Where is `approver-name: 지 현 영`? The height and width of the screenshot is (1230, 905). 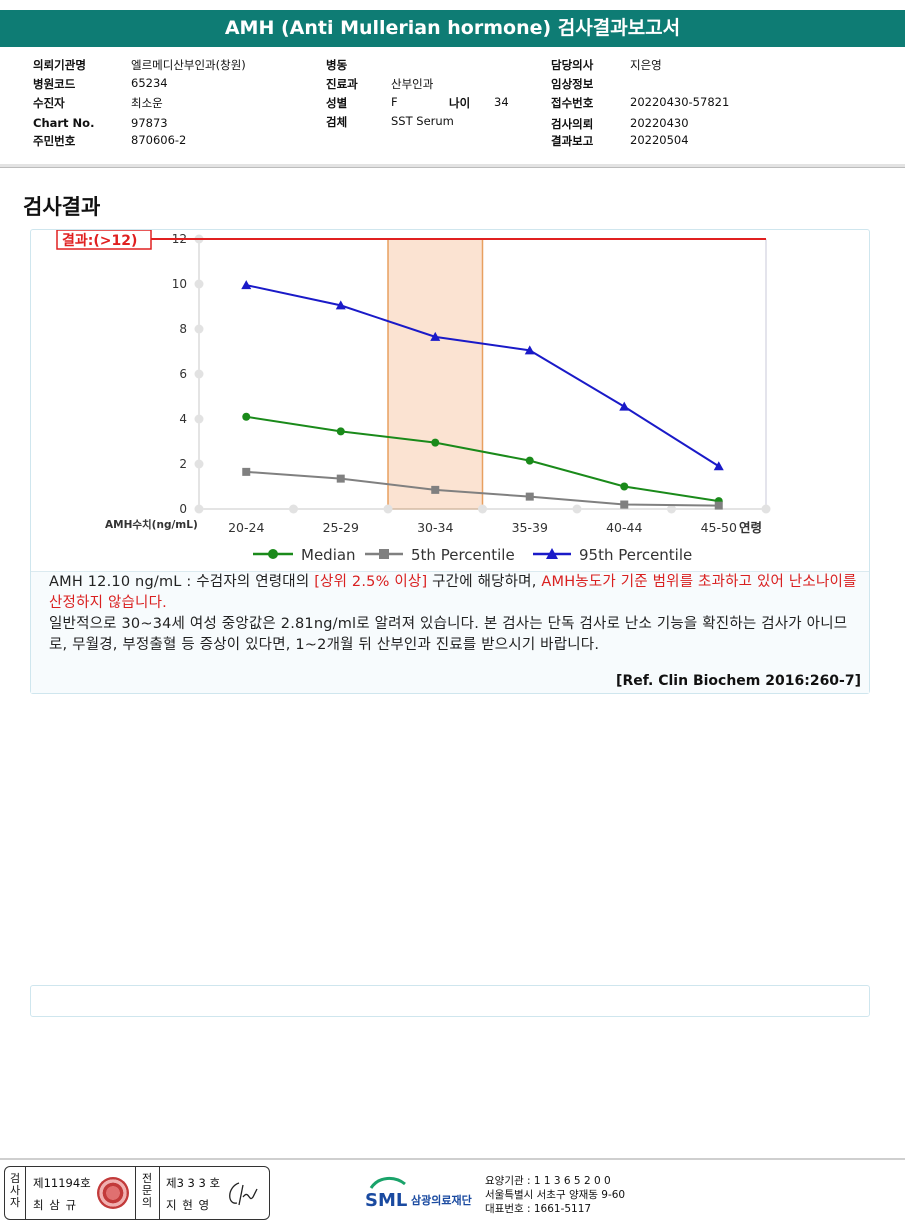 approver-name: 지 현 영 is located at coordinates (188, 1205).